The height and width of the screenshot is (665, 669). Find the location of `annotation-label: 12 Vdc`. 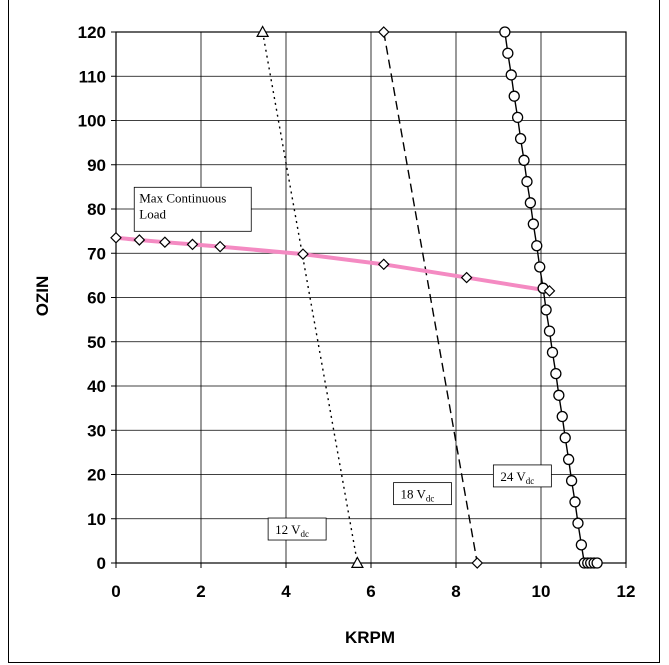

annotation-label: 12 Vdc is located at coordinates (292, 530).